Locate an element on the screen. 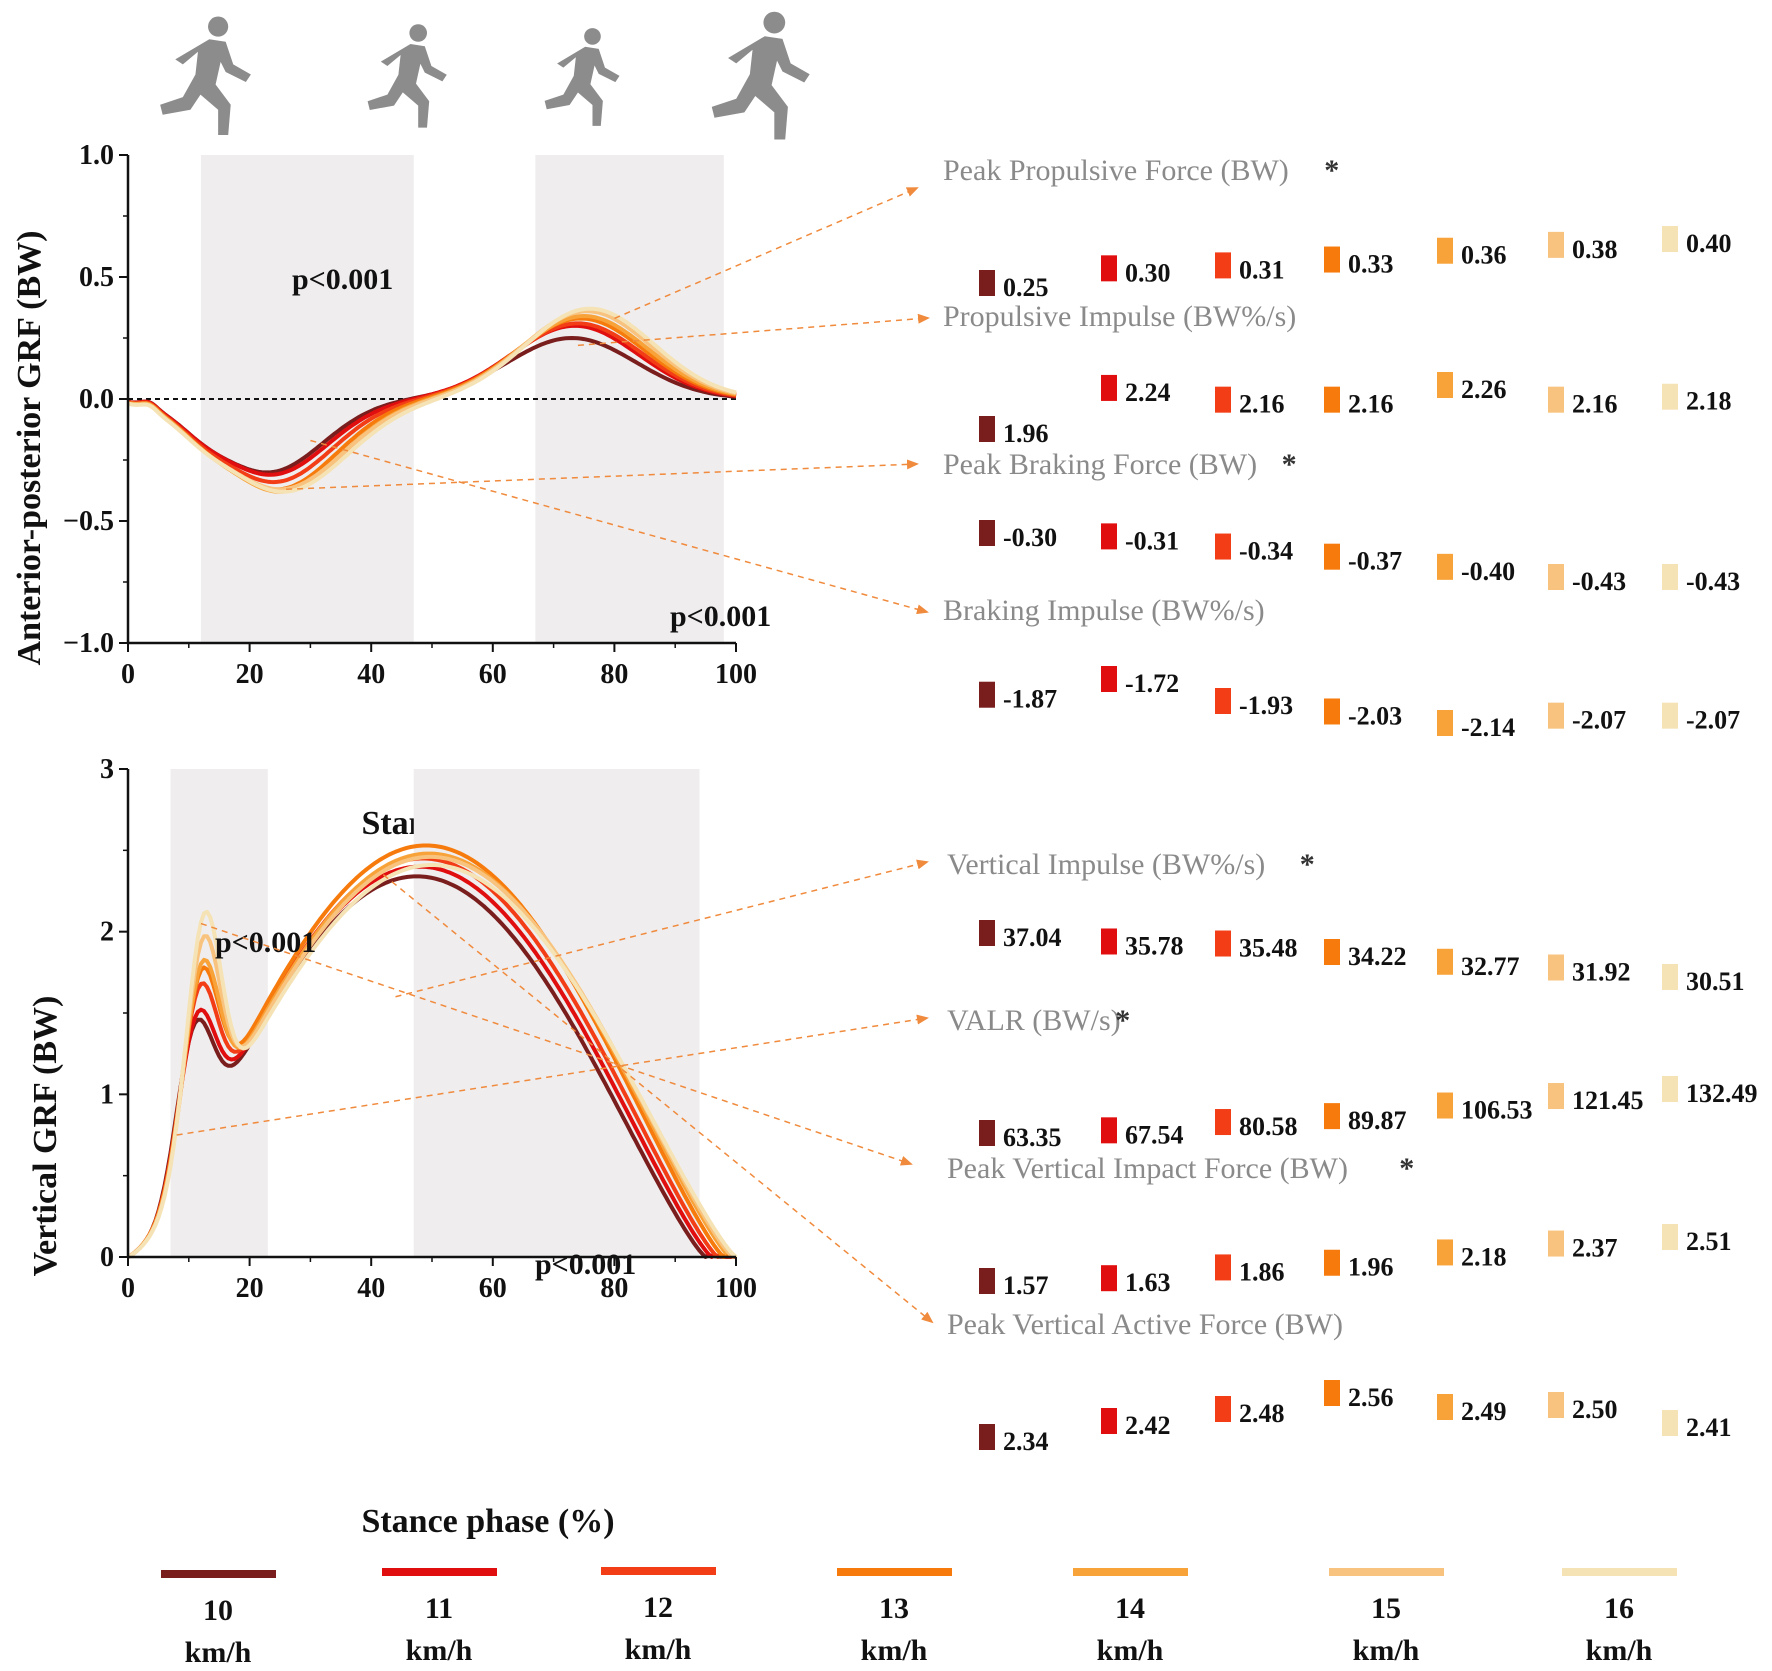 This screenshot has height=1671, width=1772. metric-value: 2.26 is located at coordinates (1484, 389).